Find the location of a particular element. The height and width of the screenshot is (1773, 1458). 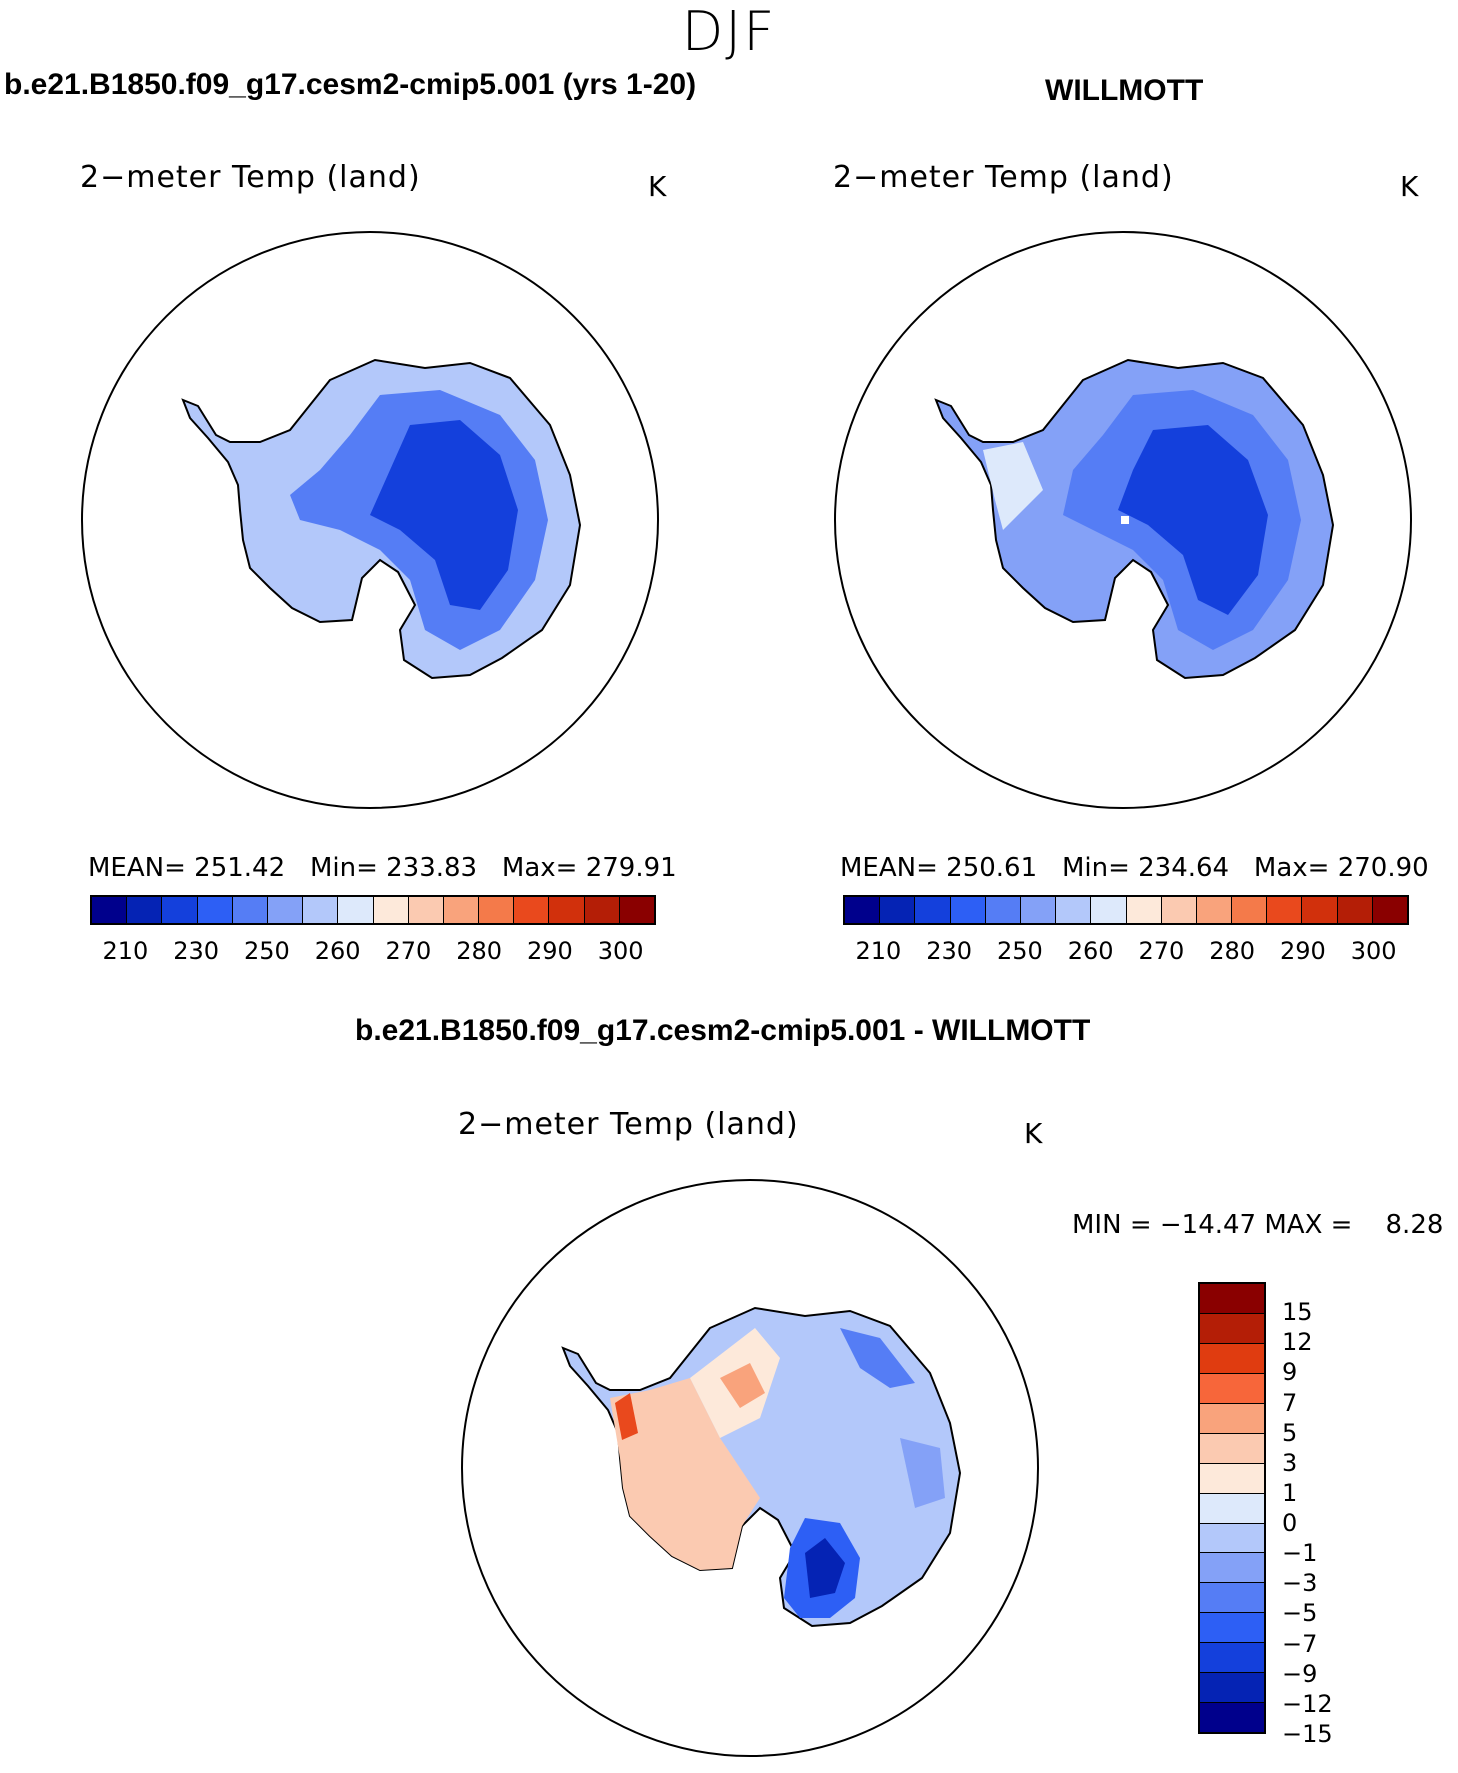

panel2-max-label: Max= is located at coordinates (1291, 868).